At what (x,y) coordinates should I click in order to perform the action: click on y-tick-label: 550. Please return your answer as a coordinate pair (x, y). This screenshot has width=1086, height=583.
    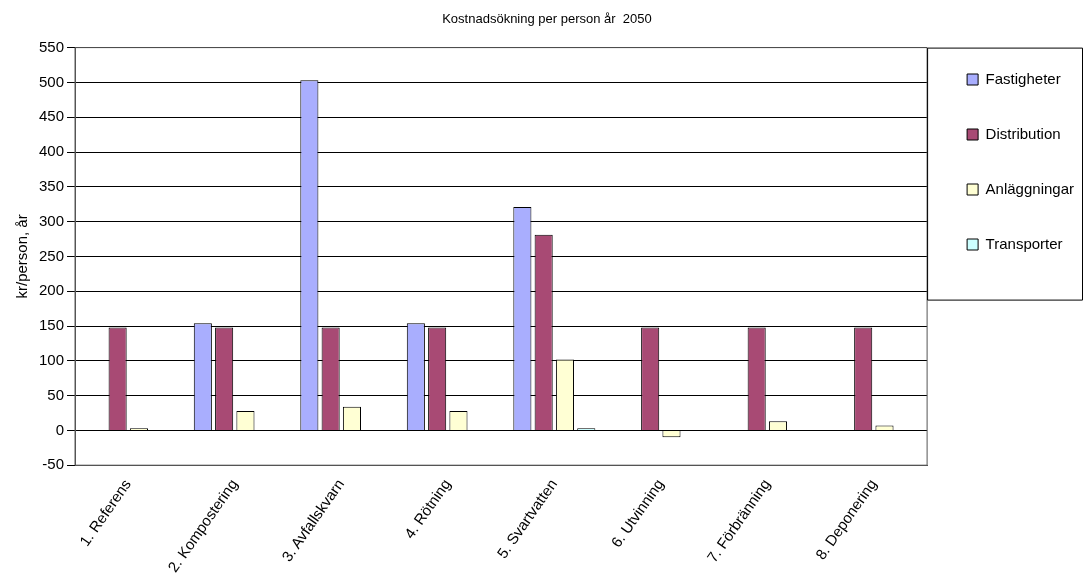
    Looking at the image, I should click on (52, 46).